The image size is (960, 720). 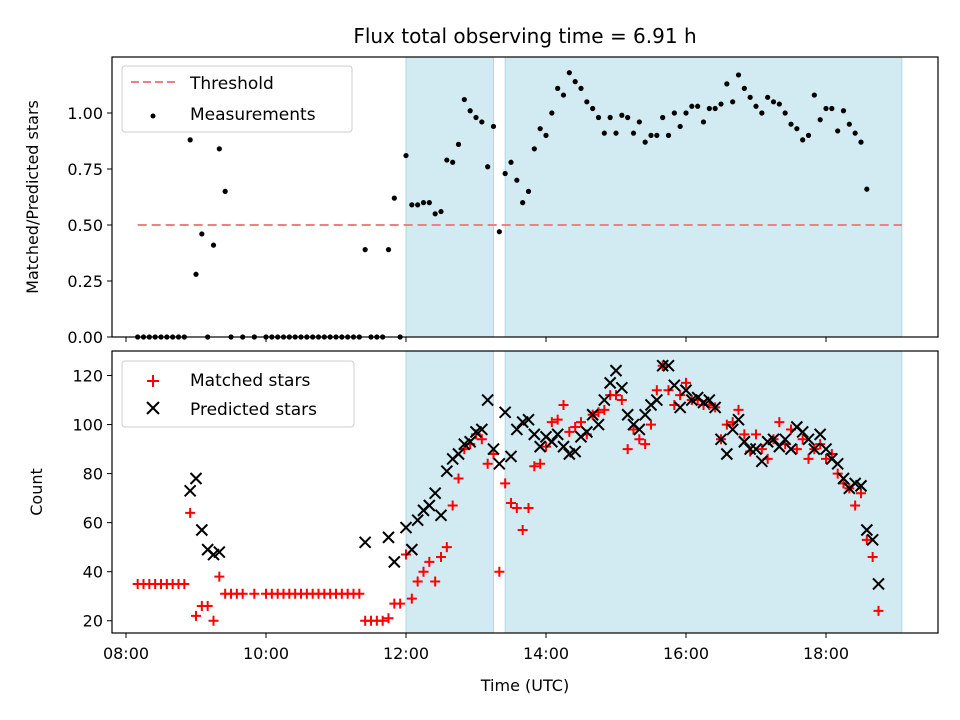 What do you see at coordinates (524, 36) in the screenshot?
I see `chart-title: Flux total observing time = 6.91 h` at bounding box center [524, 36].